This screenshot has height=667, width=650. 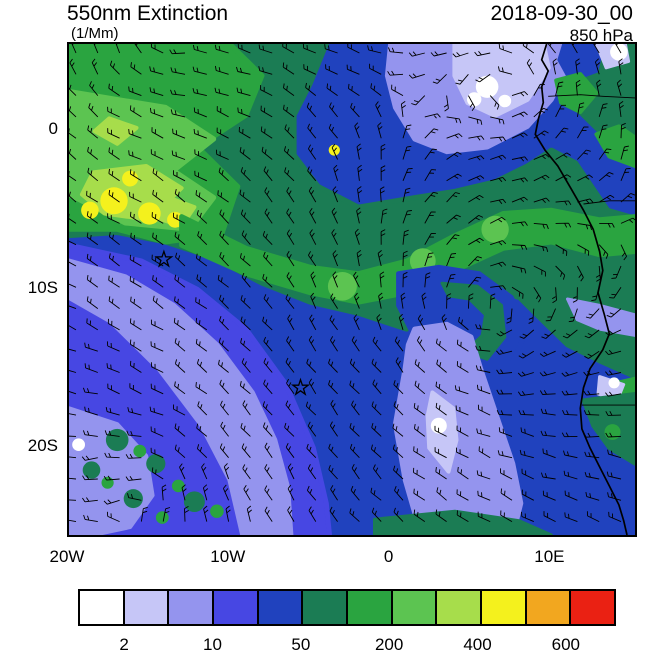 I want to click on pressure-level-label: 850 hPa, so click(x=601, y=35).